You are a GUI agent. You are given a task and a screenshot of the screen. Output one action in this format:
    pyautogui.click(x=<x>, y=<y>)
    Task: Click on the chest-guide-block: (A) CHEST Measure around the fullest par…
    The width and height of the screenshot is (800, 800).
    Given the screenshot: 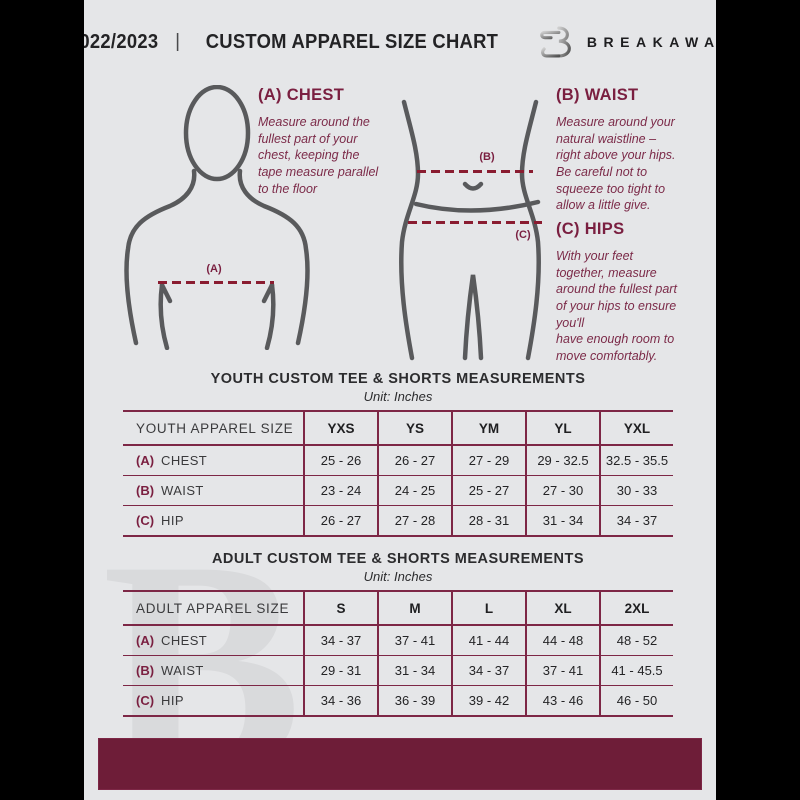 What is the action you would take?
    pyautogui.click(x=343, y=141)
    